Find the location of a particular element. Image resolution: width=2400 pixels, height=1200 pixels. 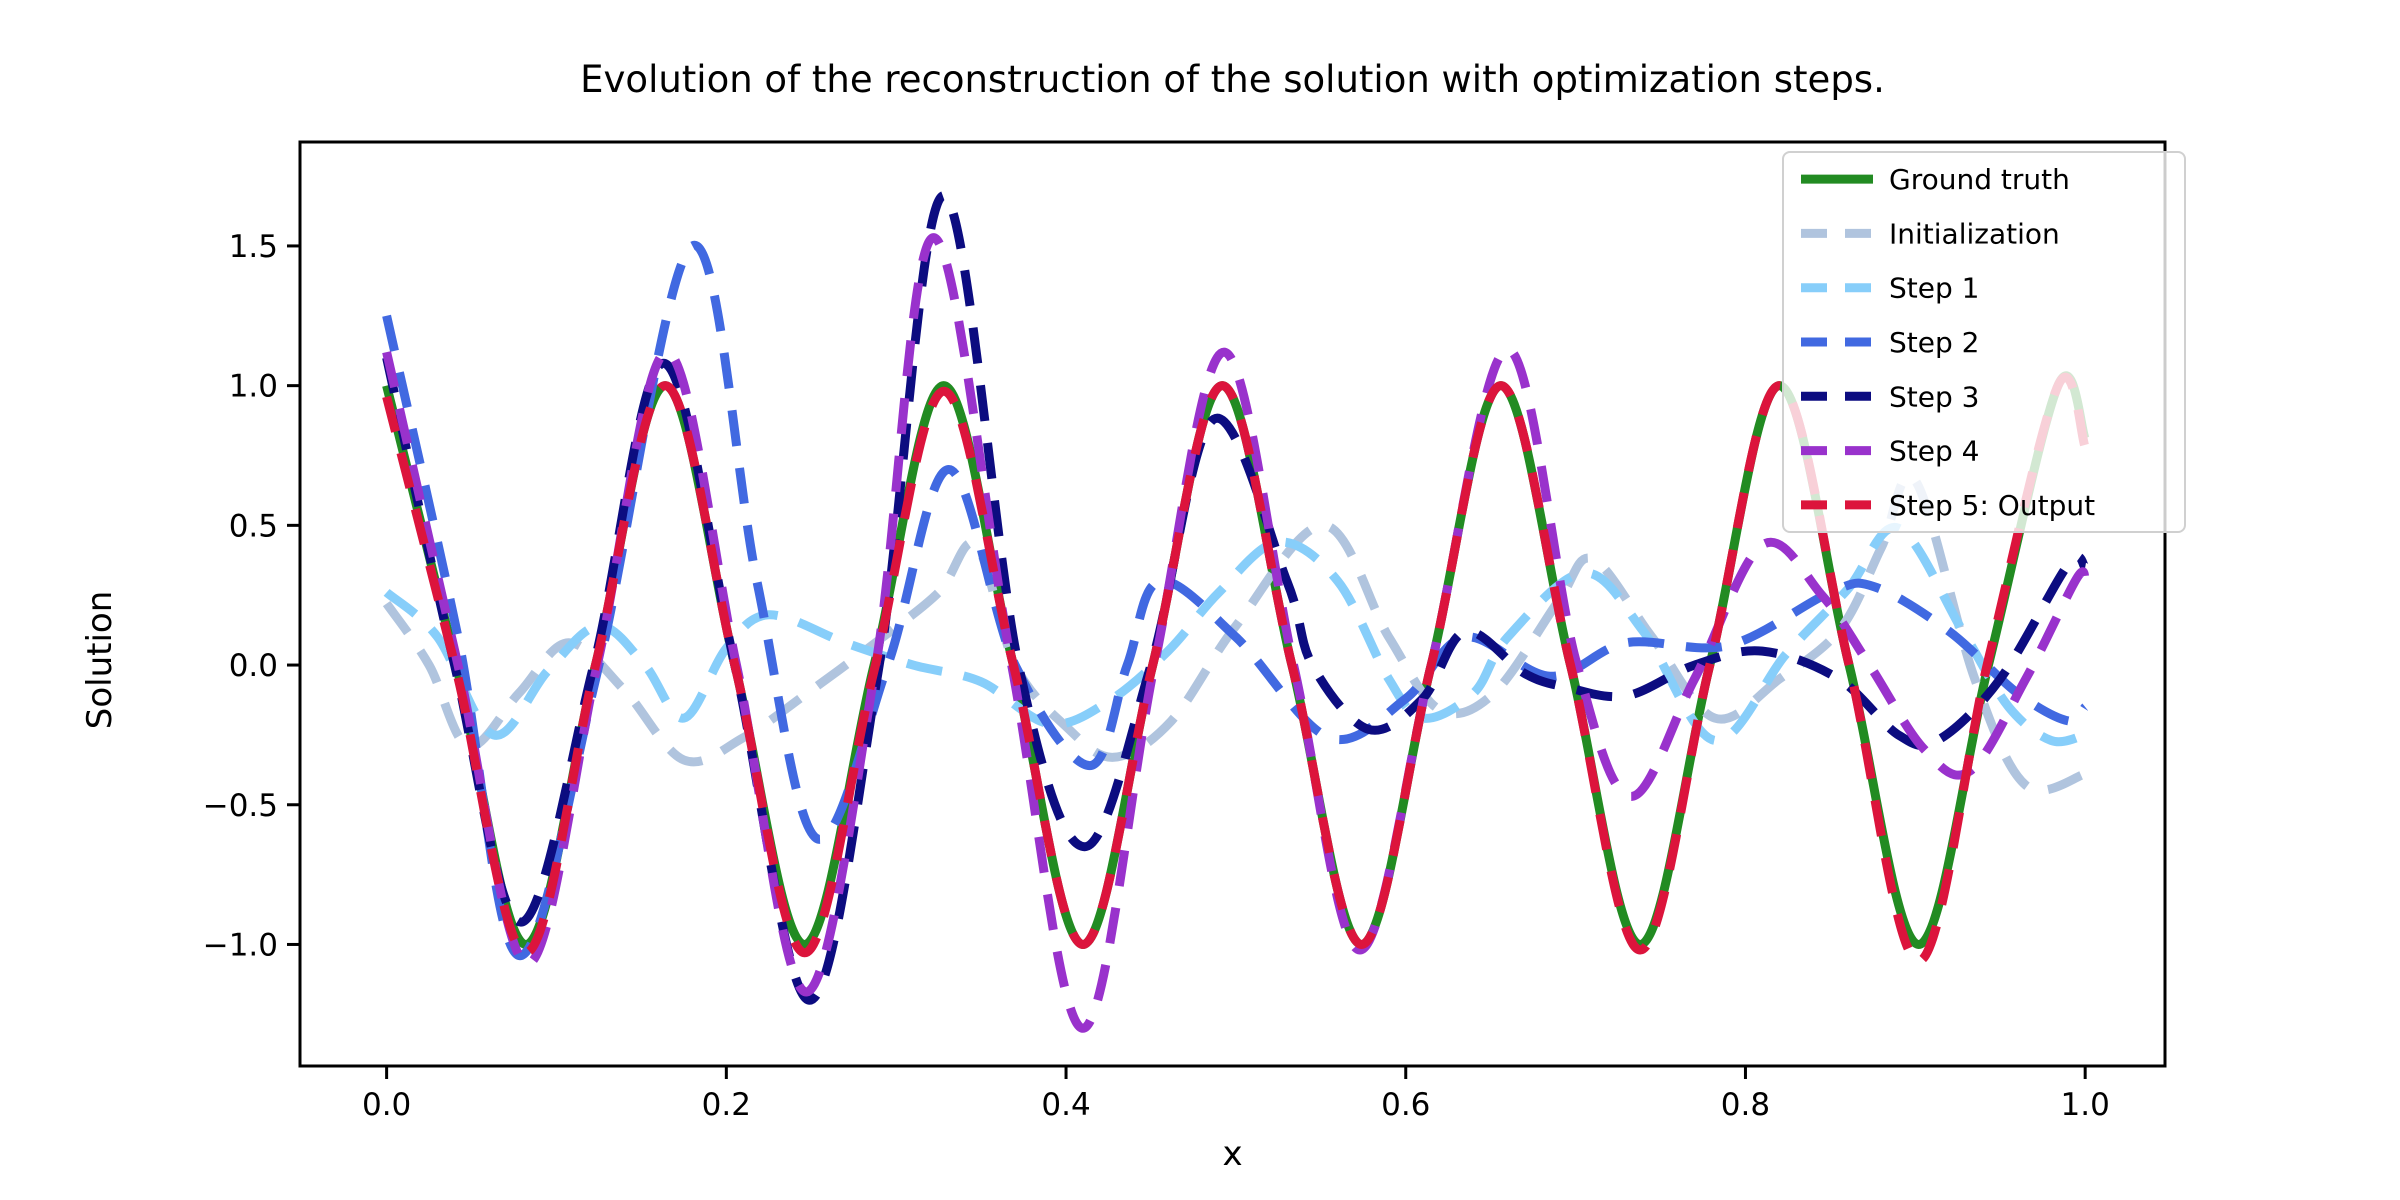

y-tick-label: 1.0 is located at coordinates (253, 387).